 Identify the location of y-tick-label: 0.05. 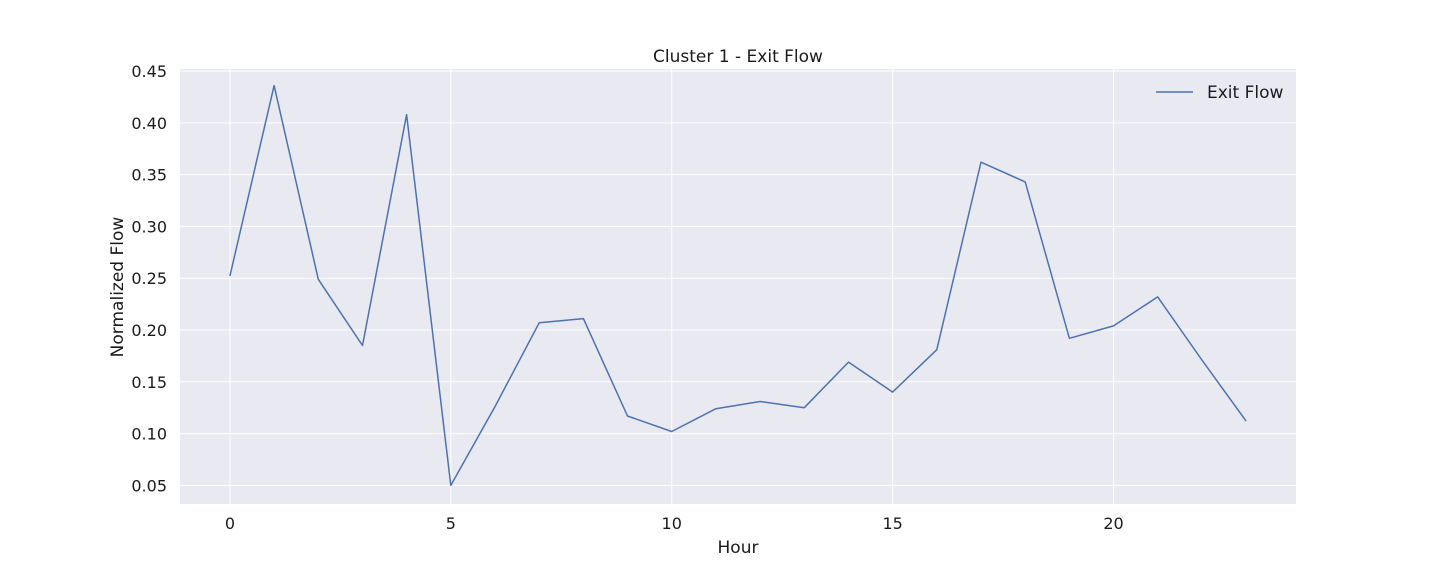
(149, 485).